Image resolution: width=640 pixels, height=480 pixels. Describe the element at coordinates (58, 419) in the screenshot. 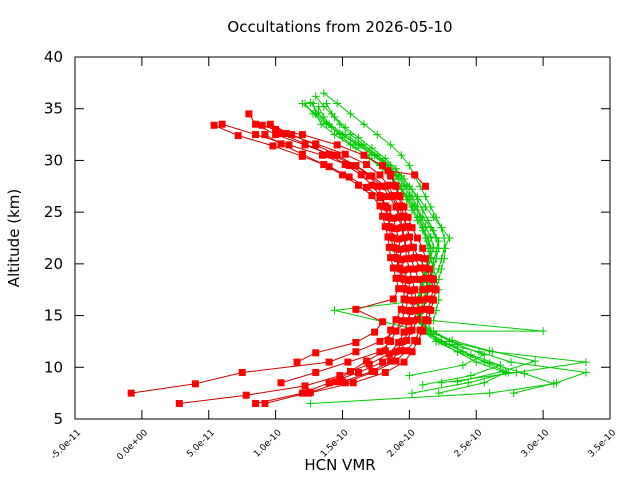

I see `y-tick-label: 5` at that location.